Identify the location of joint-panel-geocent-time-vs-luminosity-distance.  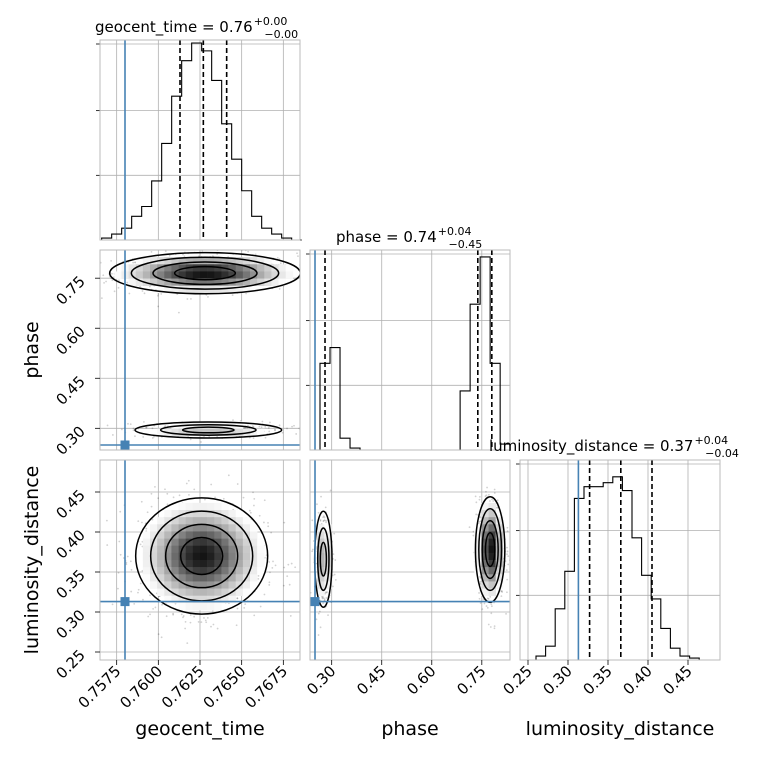
(200, 560).